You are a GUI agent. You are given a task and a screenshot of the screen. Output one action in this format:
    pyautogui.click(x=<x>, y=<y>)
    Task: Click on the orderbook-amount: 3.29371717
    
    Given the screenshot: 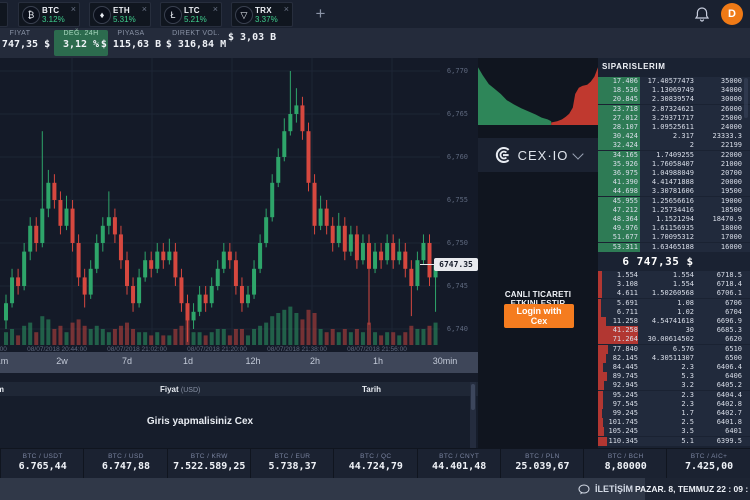 What is the action you would take?
    pyautogui.click(x=672, y=117)
    